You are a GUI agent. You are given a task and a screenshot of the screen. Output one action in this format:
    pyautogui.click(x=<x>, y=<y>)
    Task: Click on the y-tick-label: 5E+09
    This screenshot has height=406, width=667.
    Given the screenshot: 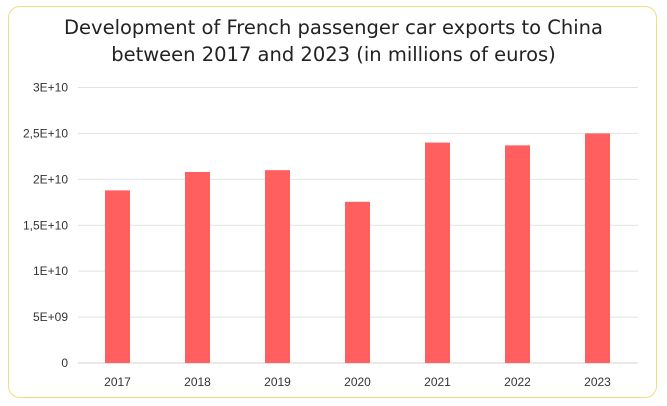 What is the action you would take?
    pyautogui.click(x=50, y=317)
    